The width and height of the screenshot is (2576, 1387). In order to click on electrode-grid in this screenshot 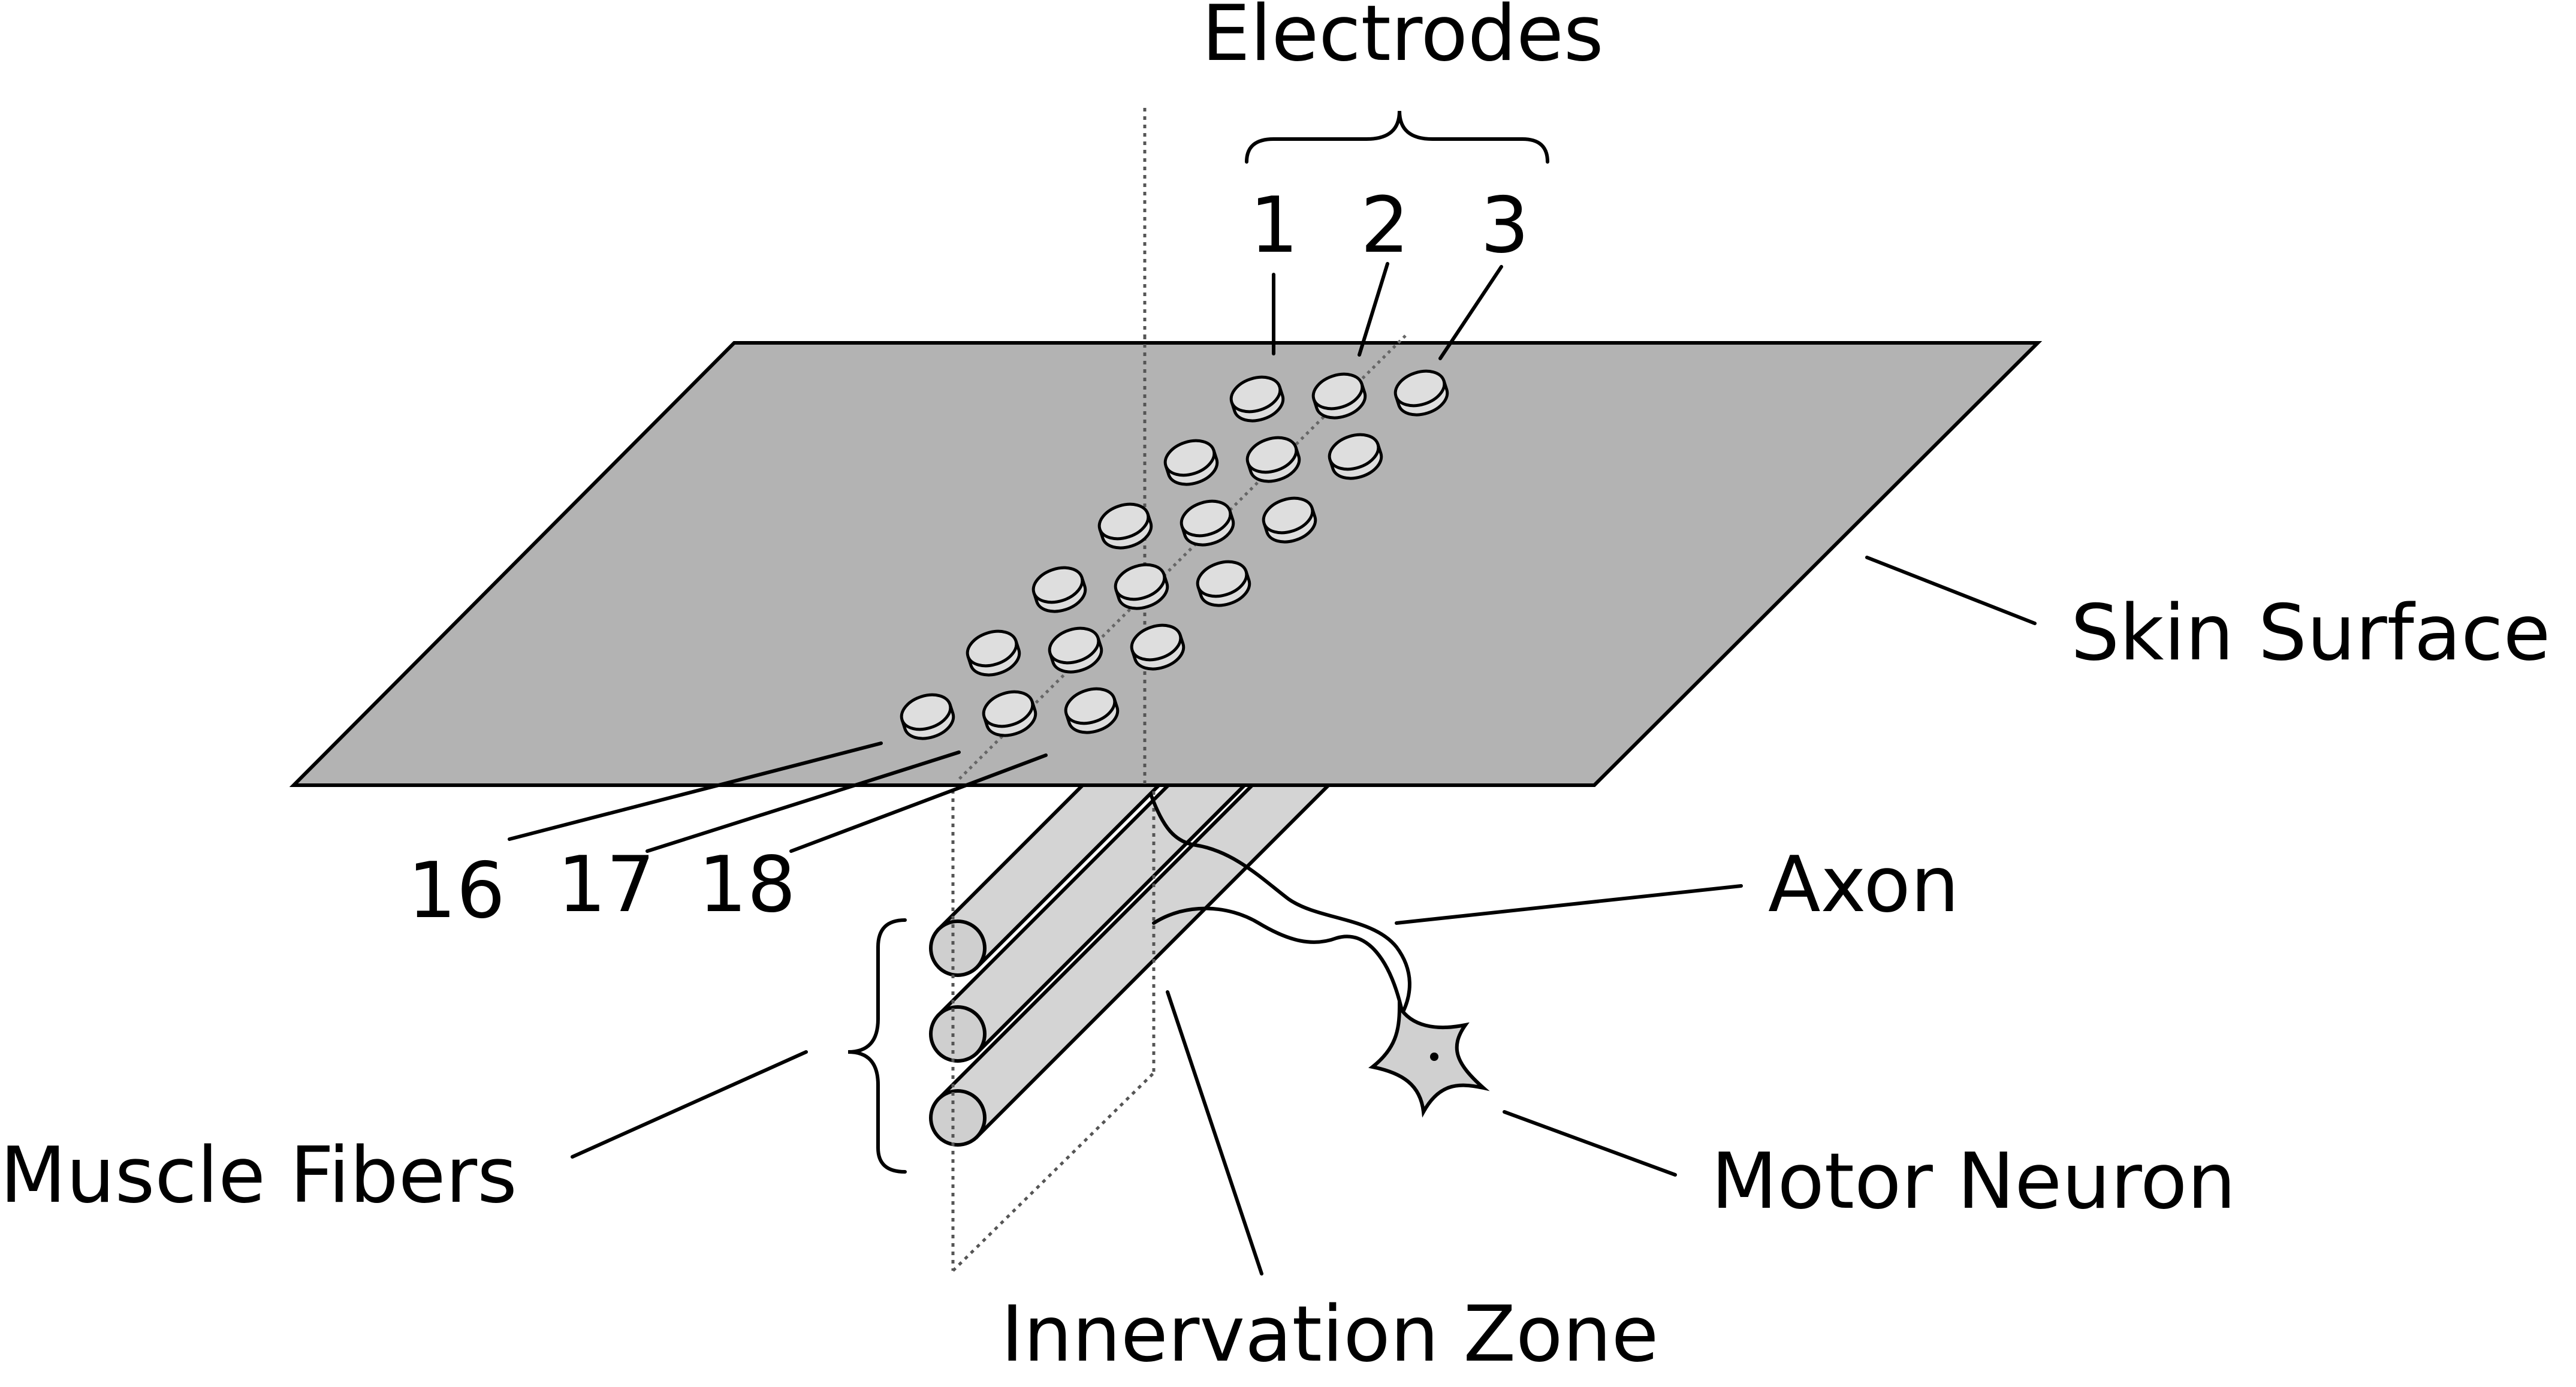, I will do `click(1174, 554)`.